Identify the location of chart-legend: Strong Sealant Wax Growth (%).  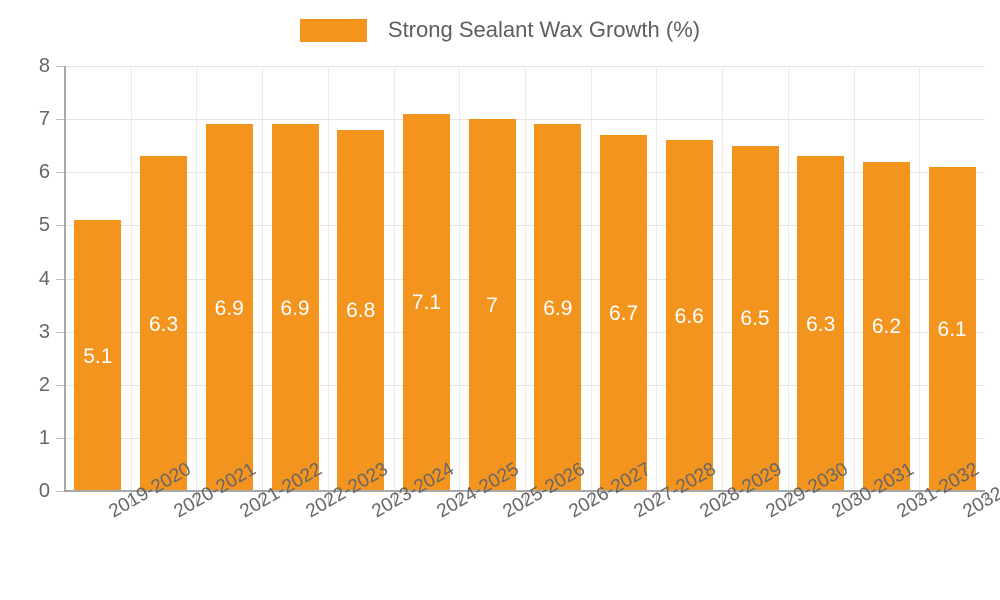
(500, 30).